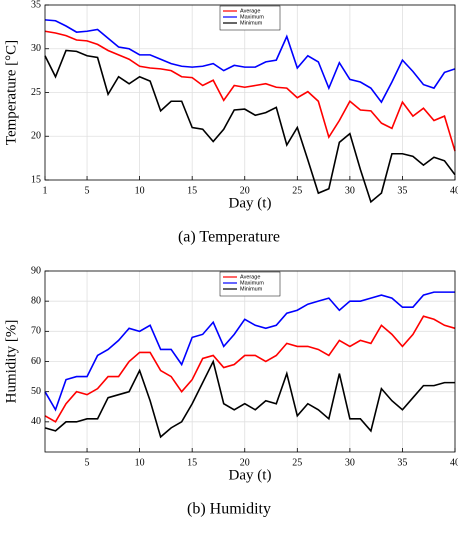 Image resolution: width=458 pixels, height=556 pixels. Describe the element at coordinates (229, 237) in the screenshot. I see `caption: (a) Temperature` at that location.